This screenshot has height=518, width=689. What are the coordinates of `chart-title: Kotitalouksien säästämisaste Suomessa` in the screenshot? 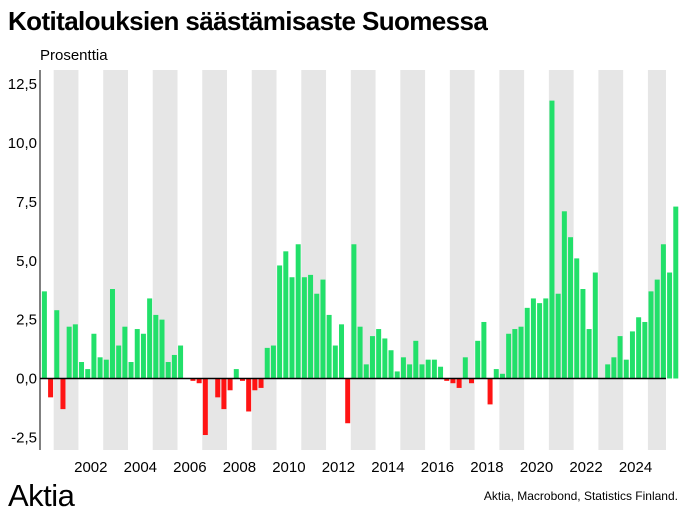 It's located at (248, 21).